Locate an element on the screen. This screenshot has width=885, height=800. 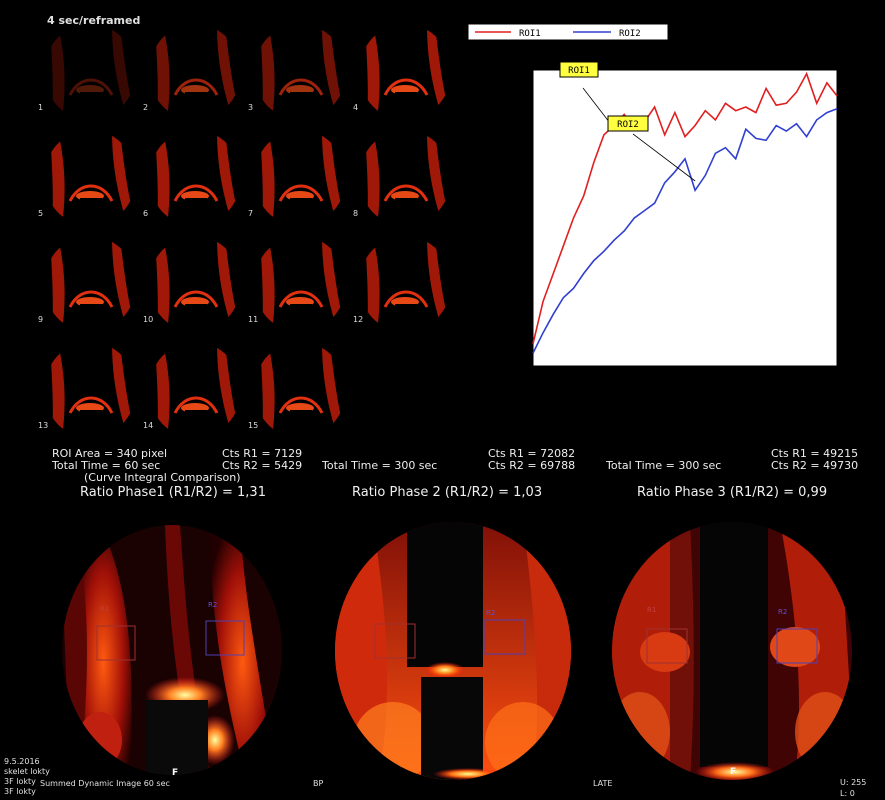
x-tick-label: 60 is located at coordinates (837, 379).